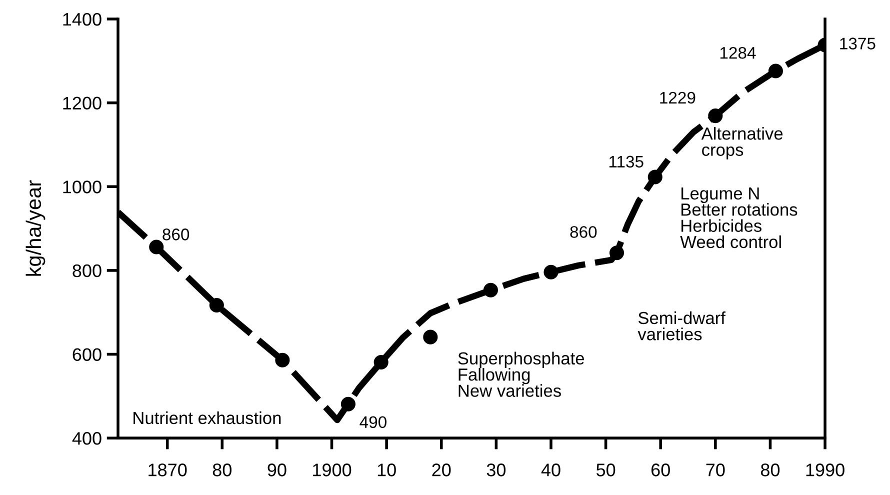 This screenshot has height=495, width=890. Describe the element at coordinates (738, 52) in the screenshot. I see `annotation: 1284` at that location.